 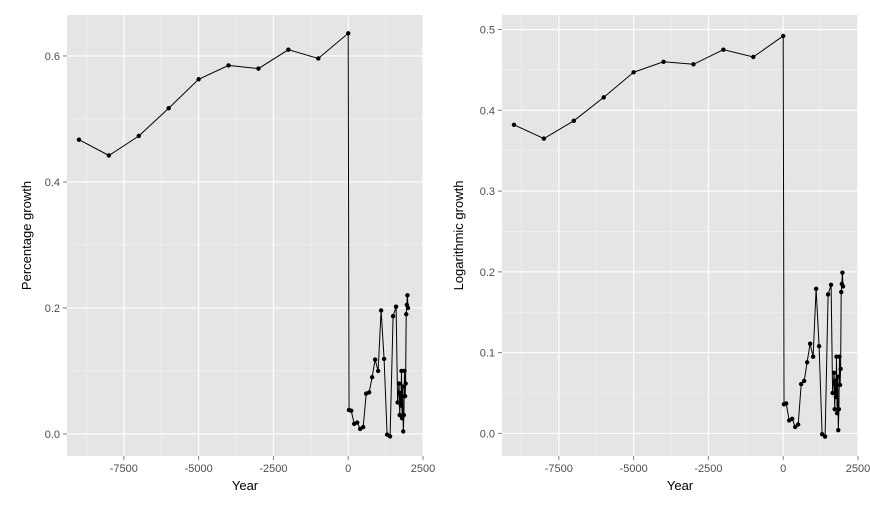 I want to click on y-tick-label: 0.6, so click(x=52, y=57).